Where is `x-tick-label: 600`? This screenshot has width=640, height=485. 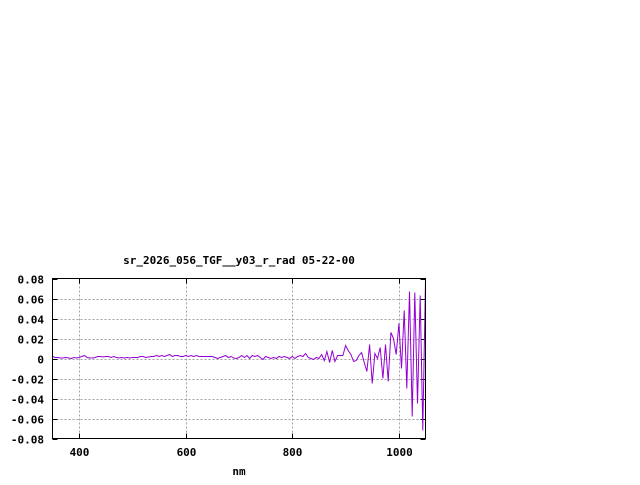 x-tick-label: 600 is located at coordinates (187, 452).